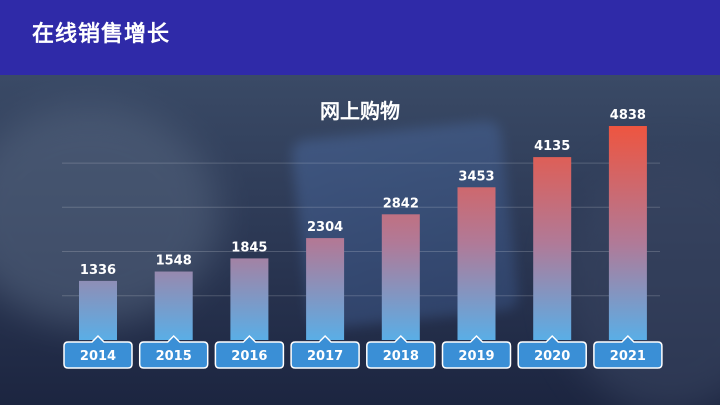 This screenshot has width=720, height=405. Describe the element at coordinates (401, 356) in the screenshot. I see `x-tick-label: 2018` at that location.